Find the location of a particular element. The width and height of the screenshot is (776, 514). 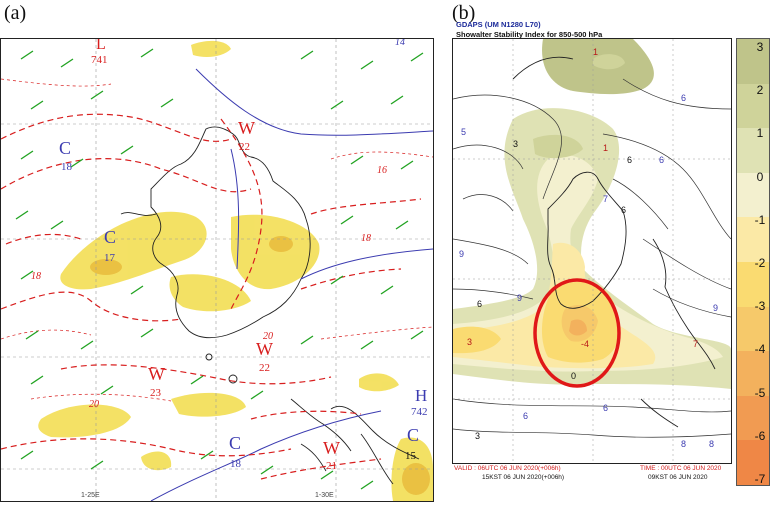

colorbar-tick-label: -1 is located at coordinates (760, 219).